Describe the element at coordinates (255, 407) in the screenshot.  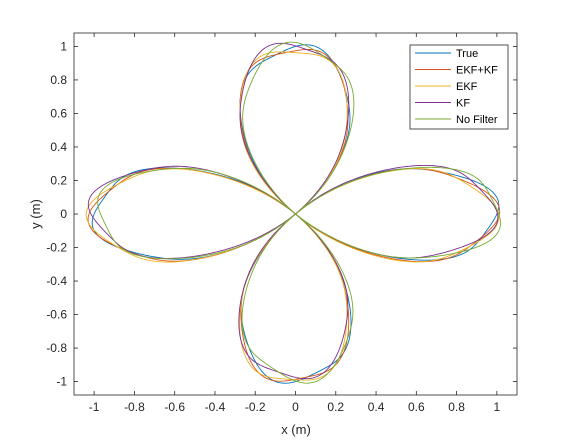
I see `x-tick-label: -0.2` at that location.